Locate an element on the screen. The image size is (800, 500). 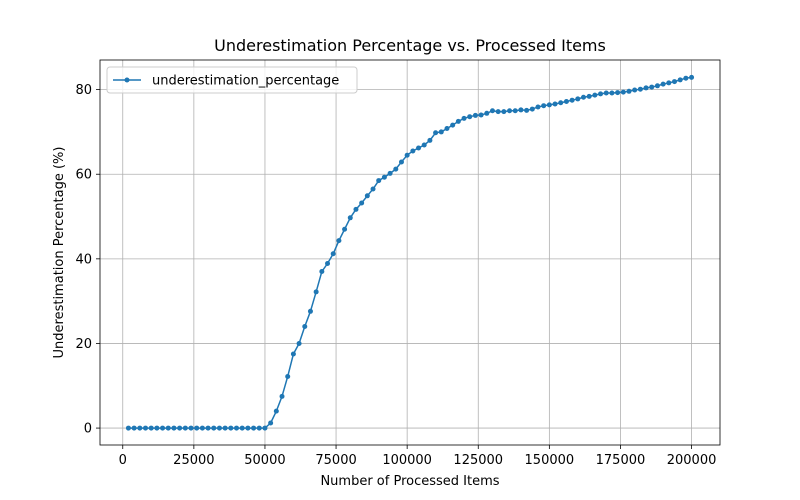
y-axis-ticks: 0 20 40 60 80 is located at coordinates (87, 260).